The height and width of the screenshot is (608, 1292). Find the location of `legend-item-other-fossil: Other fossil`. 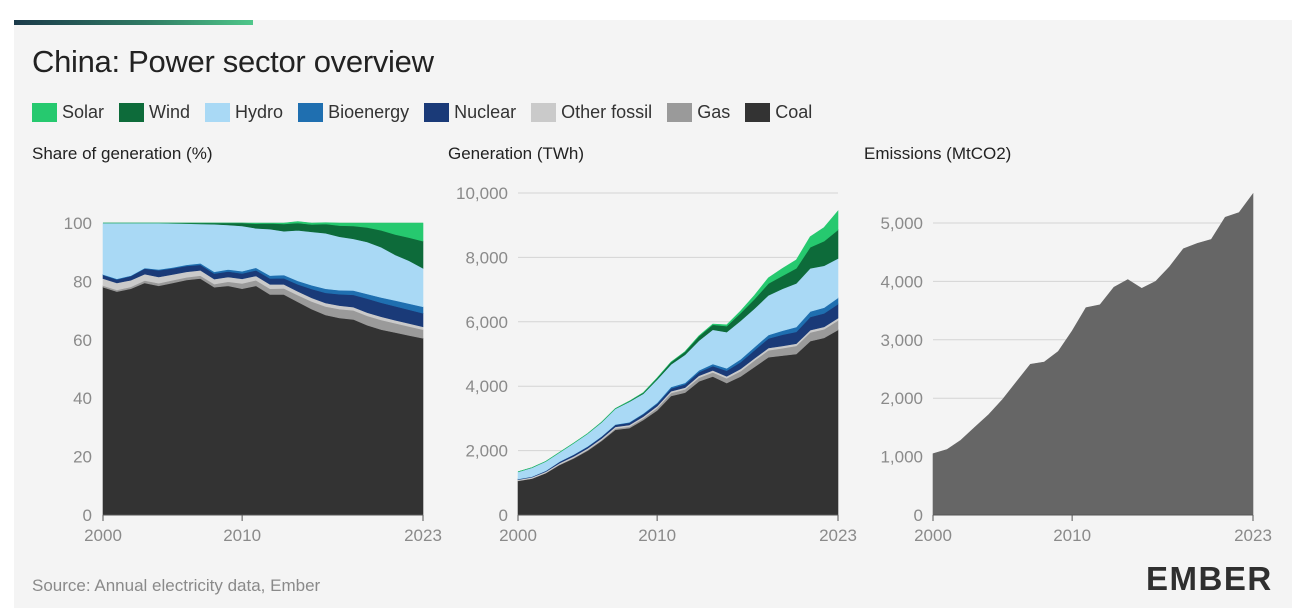

legend-item-other-fossil: Other fossil is located at coordinates (591, 112).